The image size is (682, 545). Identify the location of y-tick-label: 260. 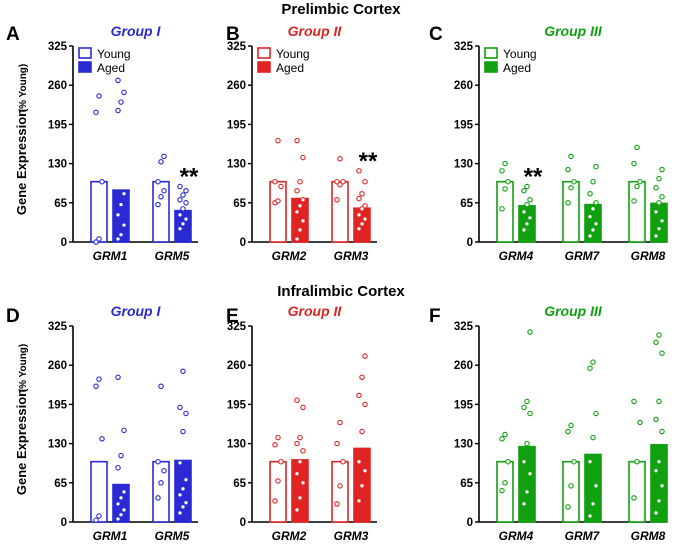
(236, 86).